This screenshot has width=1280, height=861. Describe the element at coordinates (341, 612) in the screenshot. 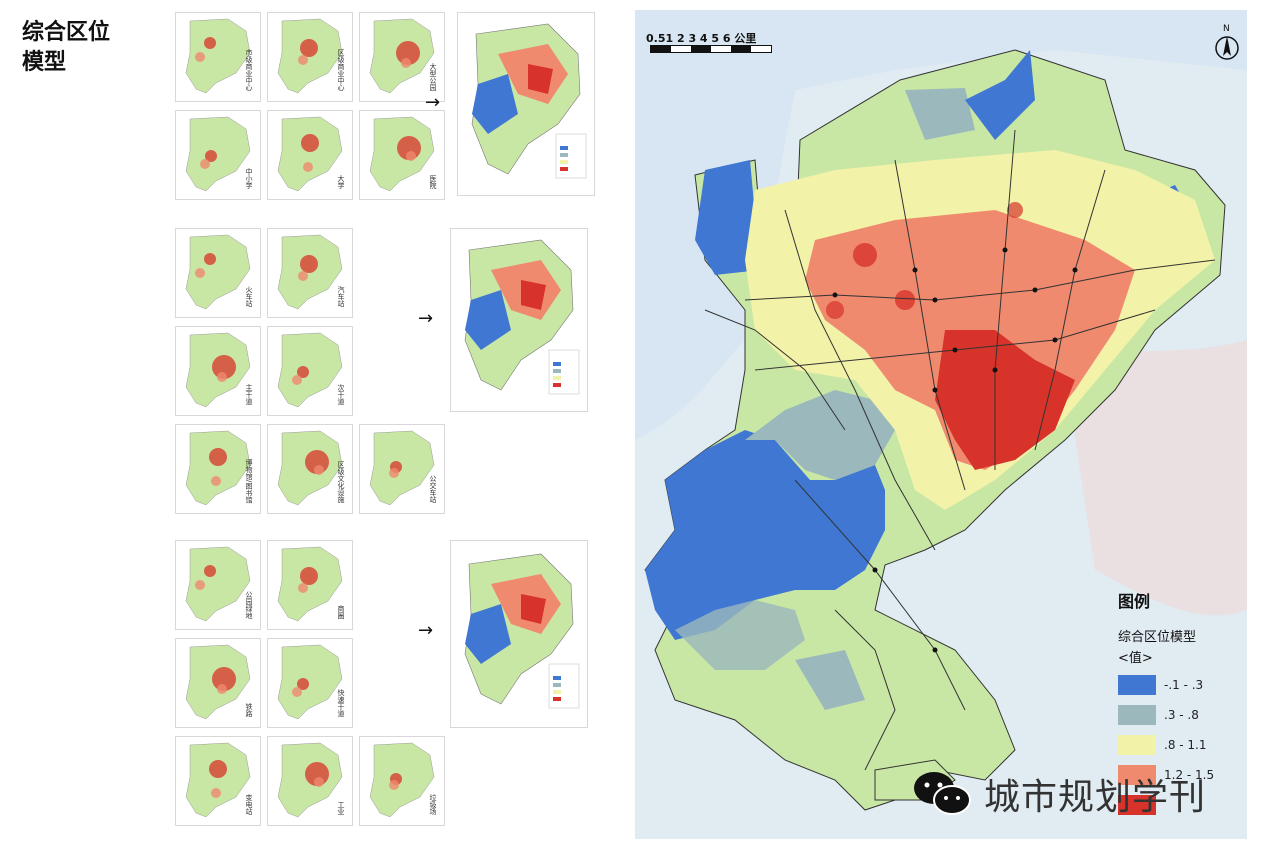

I see `factor-label: 商圈` at that location.